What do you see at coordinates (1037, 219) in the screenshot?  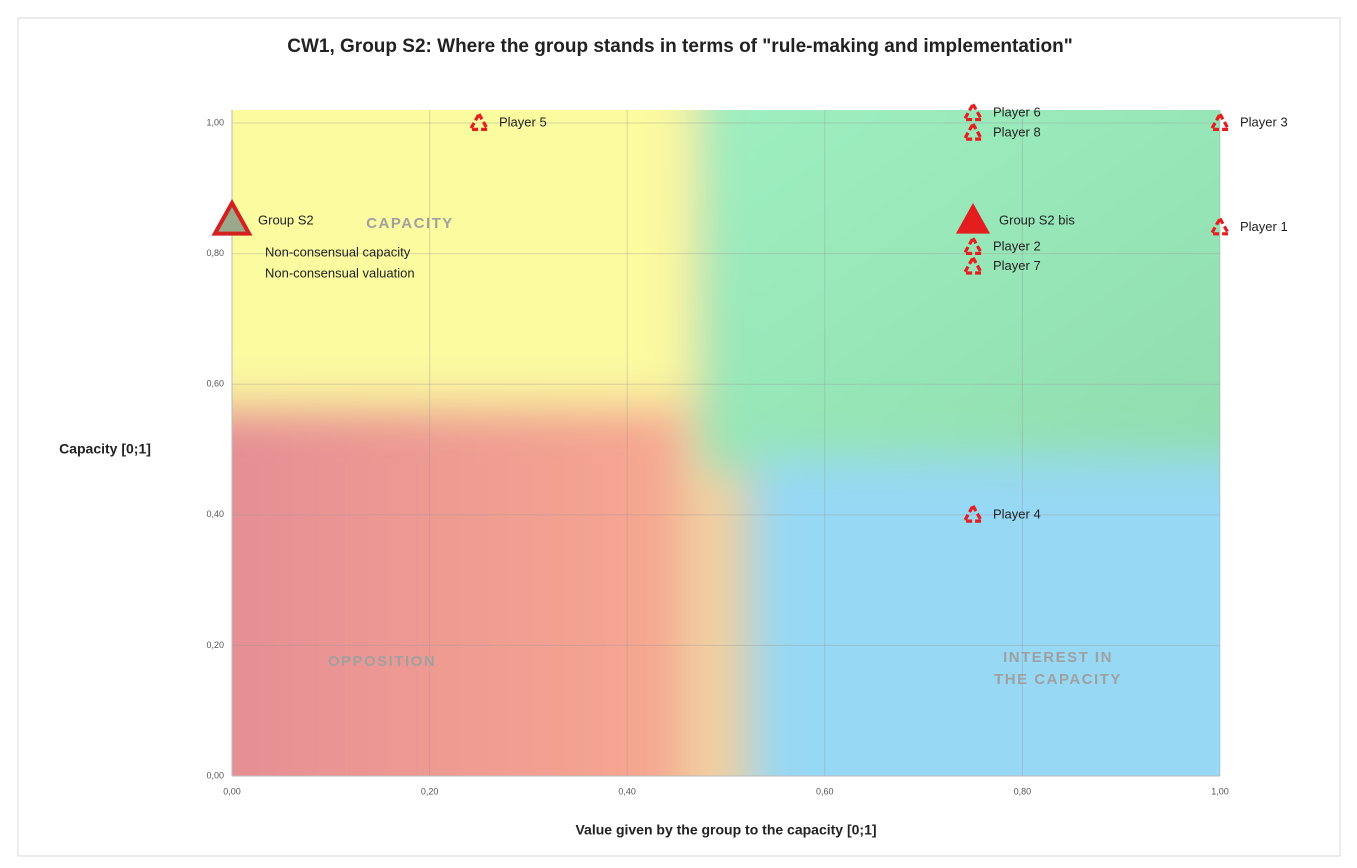 I see `point-label: Group S2 bis` at bounding box center [1037, 219].